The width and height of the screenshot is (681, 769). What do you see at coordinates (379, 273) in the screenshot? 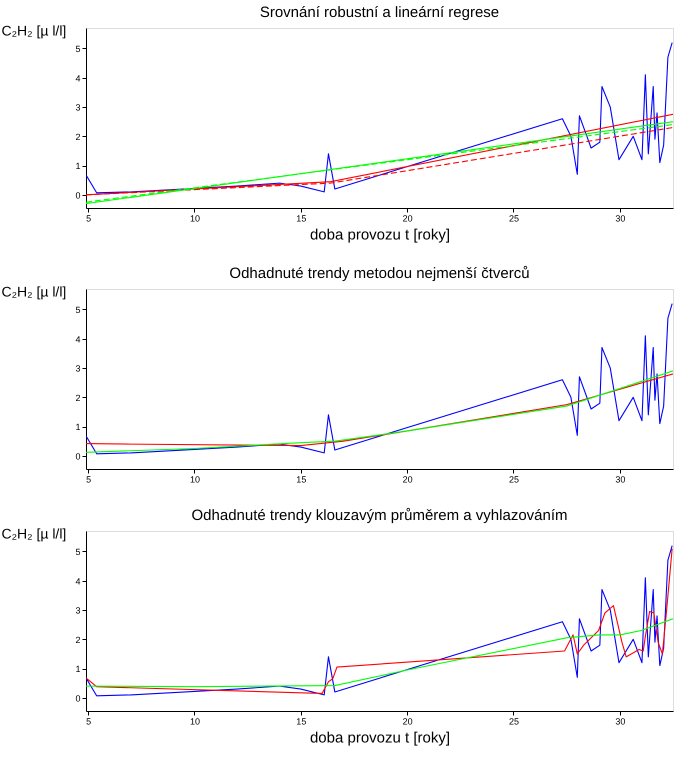
I see `chart-title: Odhadnuté trendy metodou nejmenší čtverců` at bounding box center [379, 273].